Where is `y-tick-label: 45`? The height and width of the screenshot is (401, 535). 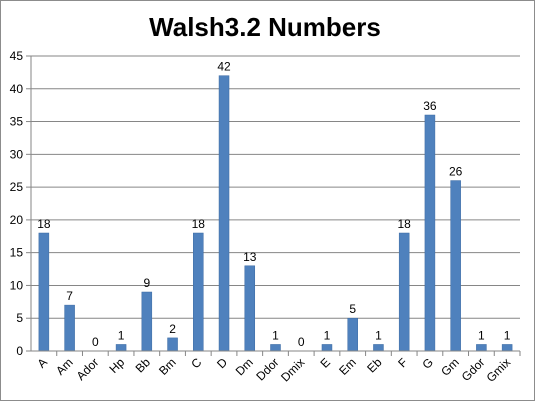
y-tick-label: 45 is located at coordinates (17, 56).